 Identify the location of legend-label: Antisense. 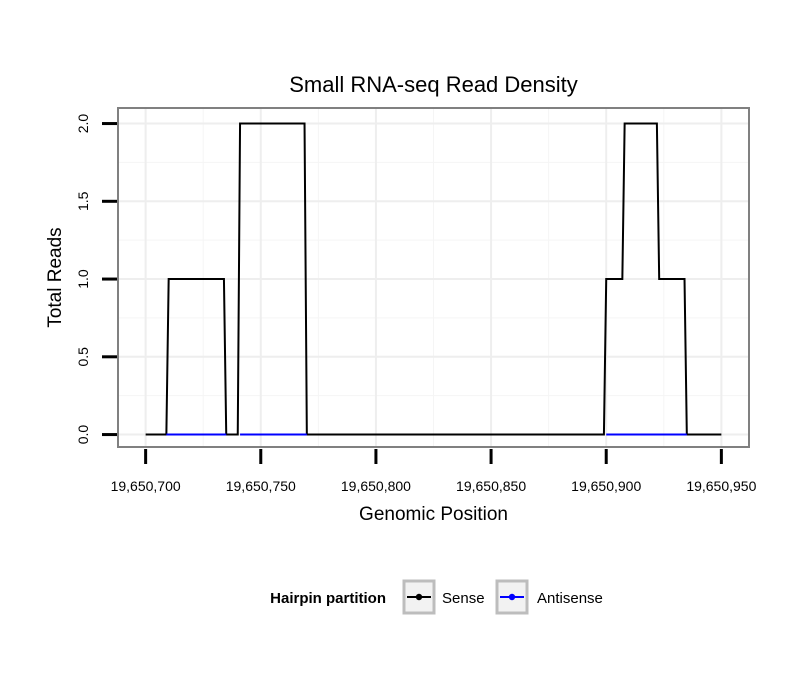
(570, 598).